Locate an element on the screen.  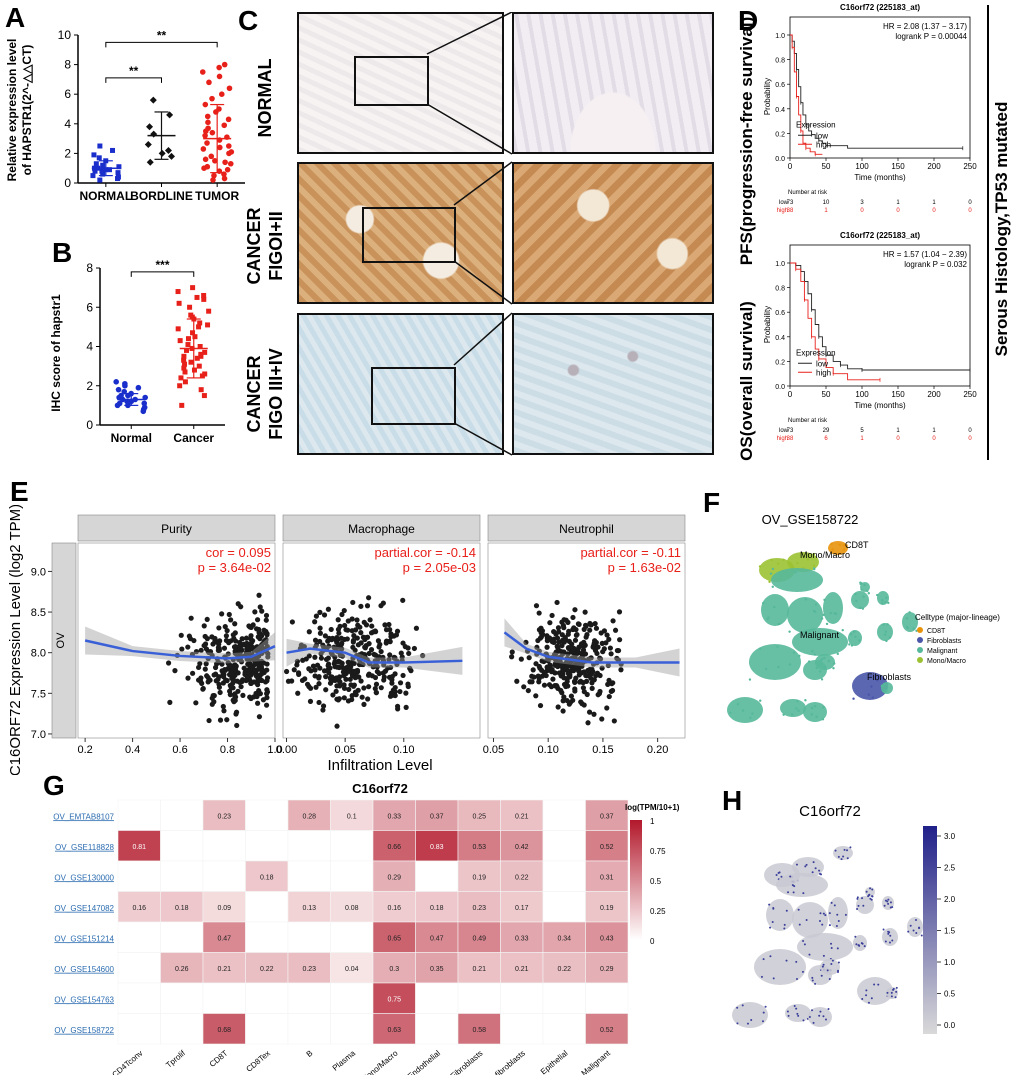
ihc-early-lowmag is located at coordinates (400, 233).